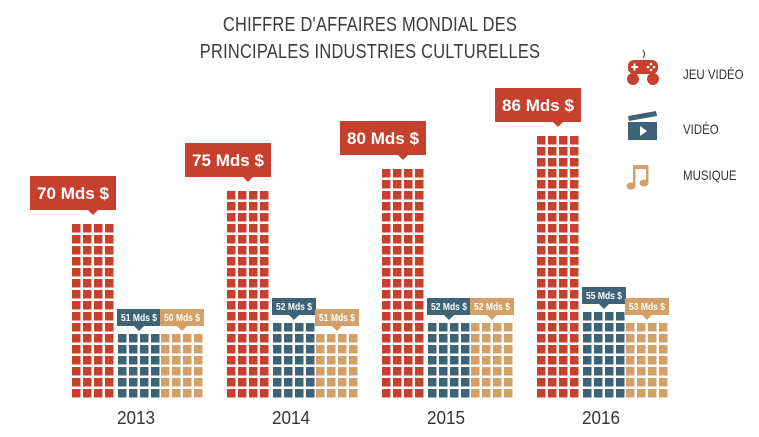  What do you see at coordinates (713, 74) in the screenshot?
I see `legend-label-jeu-video: JEU VIDÉO` at bounding box center [713, 74].